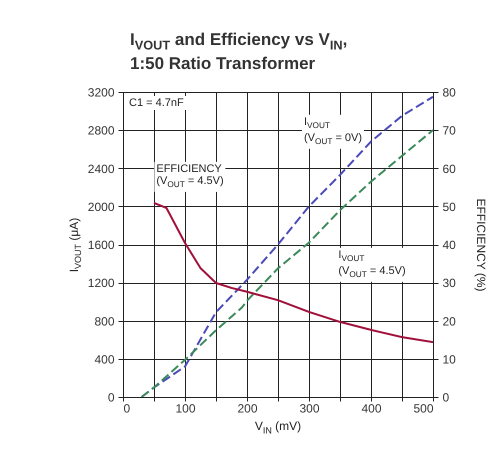 This screenshot has width=501, height=464. Describe the element at coordinates (372, 265) in the screenshot. I see `annotation: I$_{VOUT}$ (V$_{OUT}$ = 4.5V)` at that location.